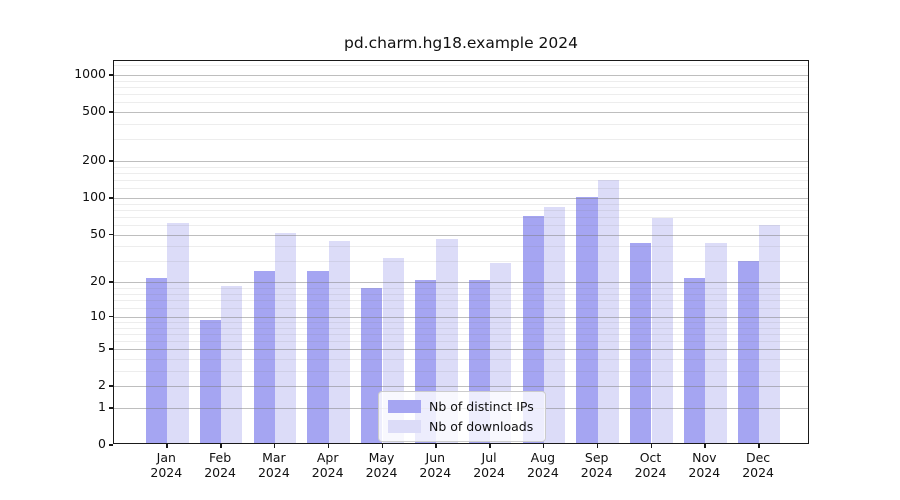 The image size is (900, 500). What do you see at coordinates (461, 426) in the screenshot?
I see `legend-item-downloads: Nb of downloads` at bounding box center [461, 426].